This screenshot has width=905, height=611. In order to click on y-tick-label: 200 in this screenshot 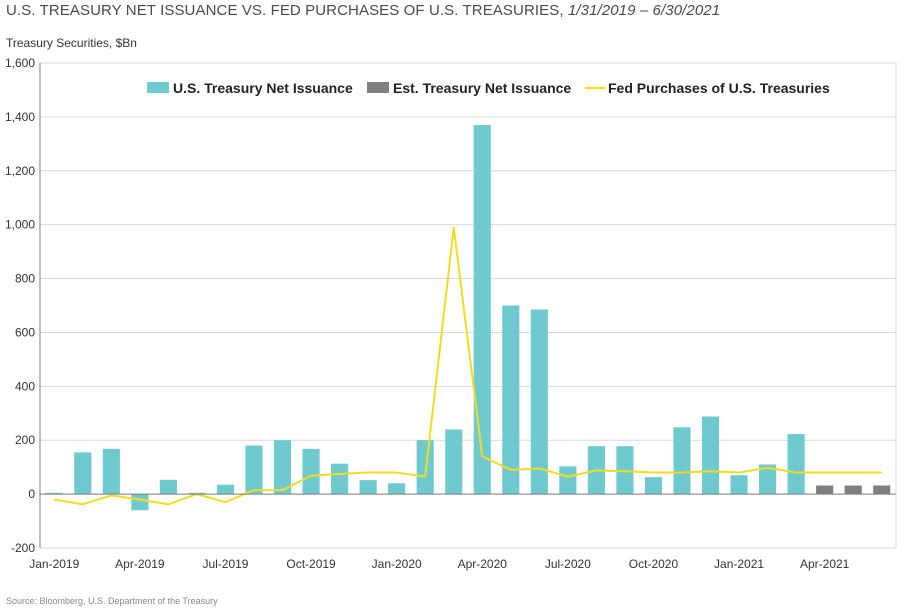, I will do `click(25, 440)`.